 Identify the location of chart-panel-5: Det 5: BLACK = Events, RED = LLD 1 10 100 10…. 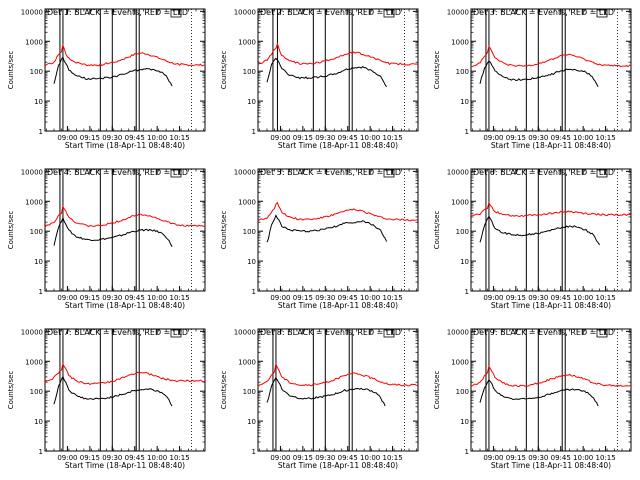
(319, 239).